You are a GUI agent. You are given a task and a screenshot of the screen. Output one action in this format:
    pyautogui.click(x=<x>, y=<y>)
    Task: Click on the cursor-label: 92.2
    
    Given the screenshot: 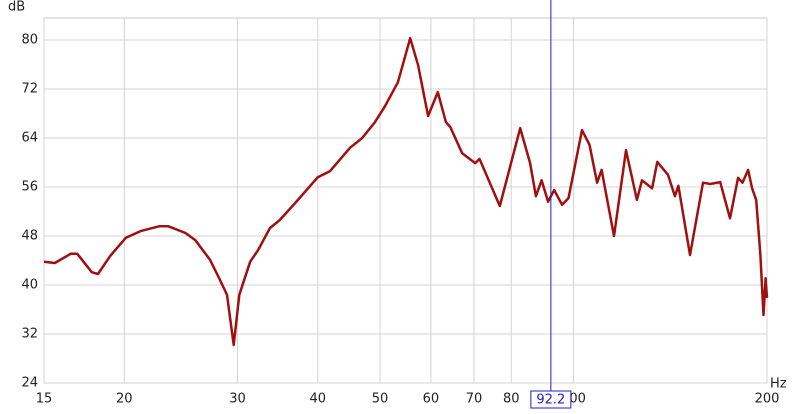 What is the action you would take?
    pyautogui.click(x=550, y=400)
    